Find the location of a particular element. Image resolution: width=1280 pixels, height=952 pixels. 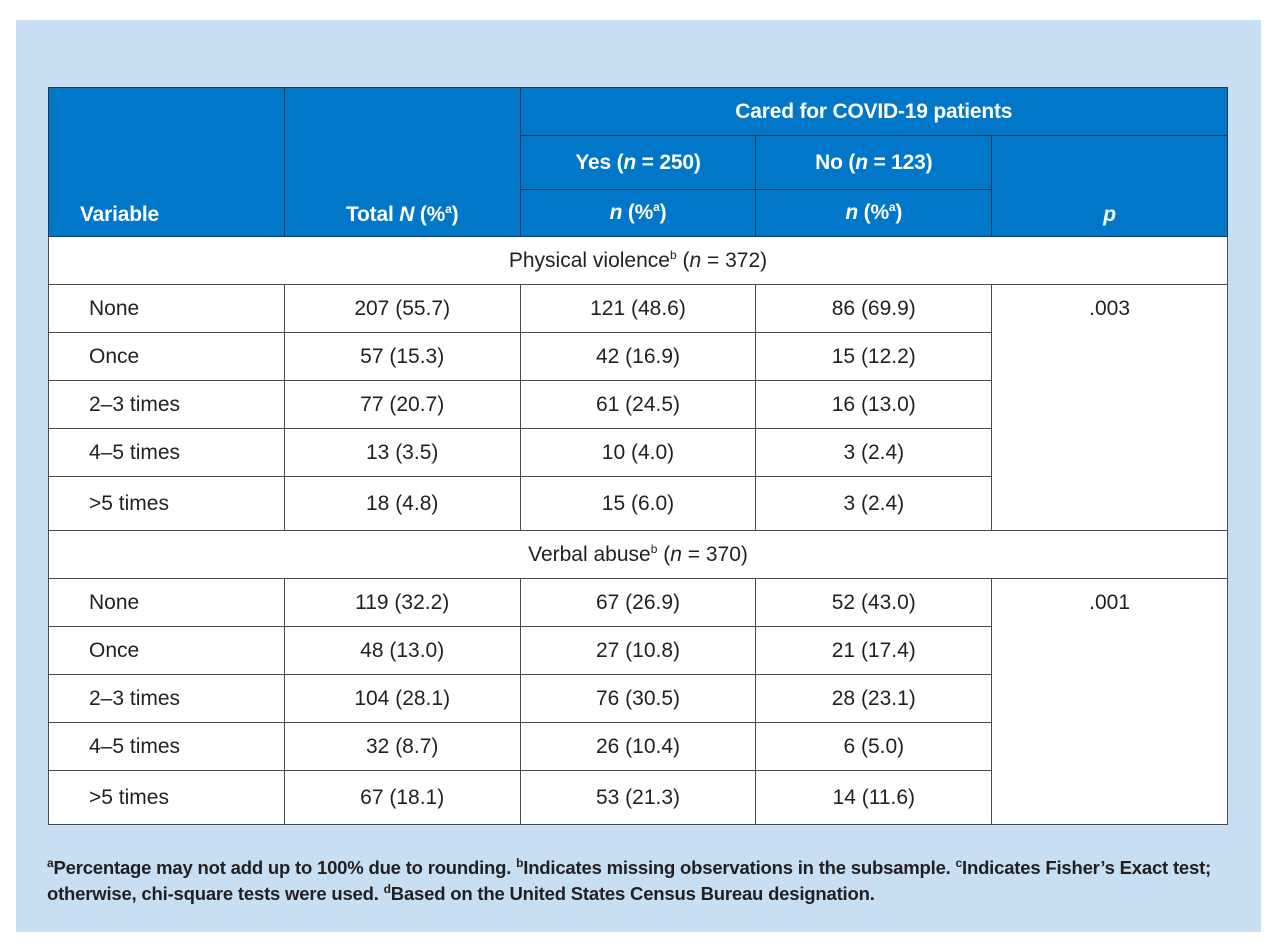

cell-p-value: .001 is located at coordinates (1110, 701).